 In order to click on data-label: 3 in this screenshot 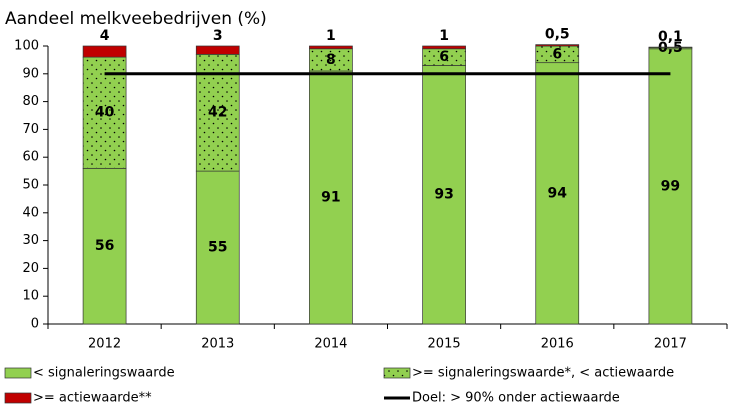, I will do `click(218, 36)`.